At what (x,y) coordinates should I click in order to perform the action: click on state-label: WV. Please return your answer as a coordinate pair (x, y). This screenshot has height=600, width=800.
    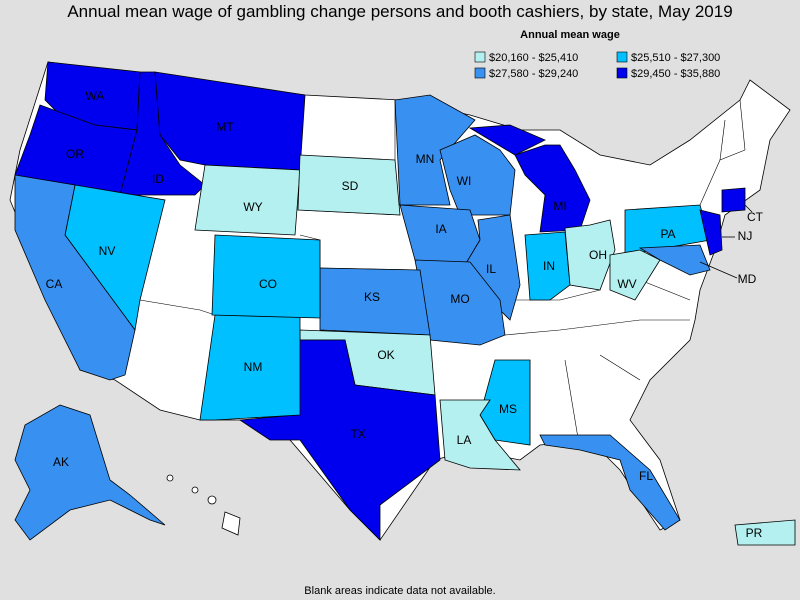
    Looking at the image, I should click on (626, 284).